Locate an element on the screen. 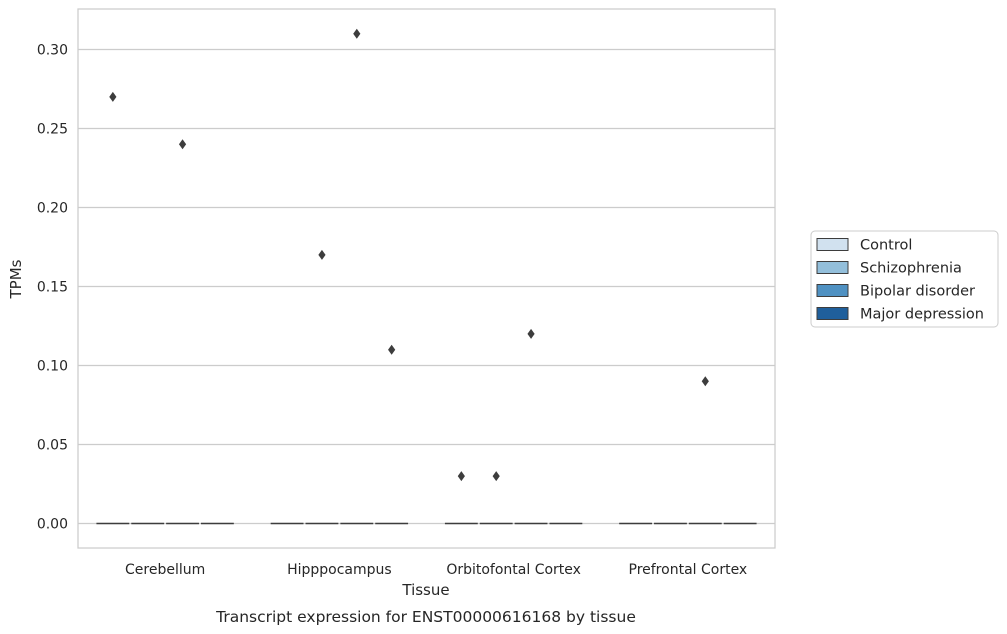 The image size is (1007, 634). x-tick-label: Cerebellum is located at coordinates (165, 570).